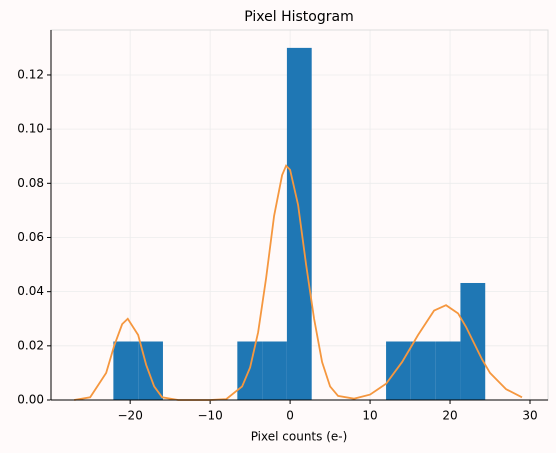  I want to click on y-tick-label: 0.02, so click(30, 345).